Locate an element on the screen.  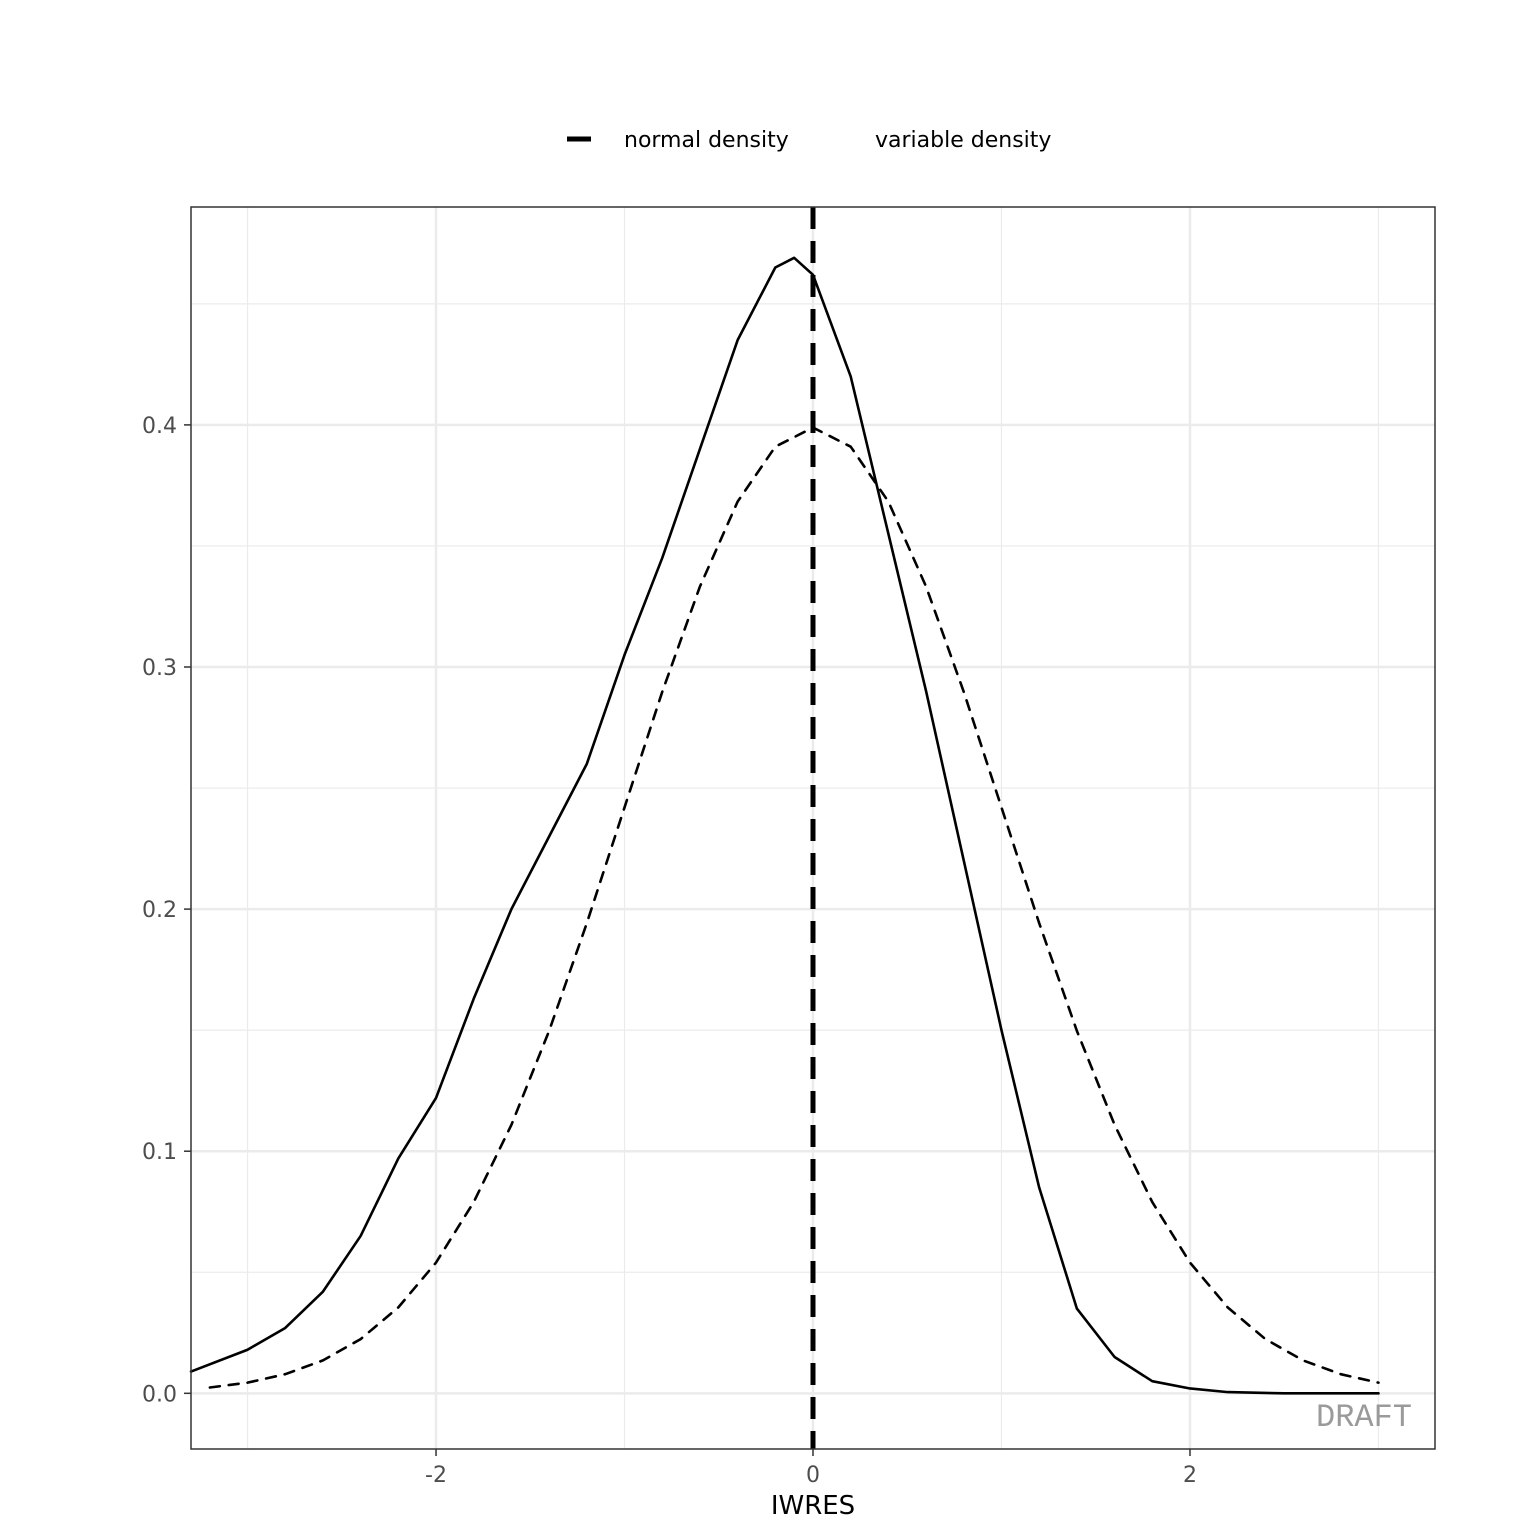
draft-watermark: DRAFT is located at coordinates (1364, 1417).